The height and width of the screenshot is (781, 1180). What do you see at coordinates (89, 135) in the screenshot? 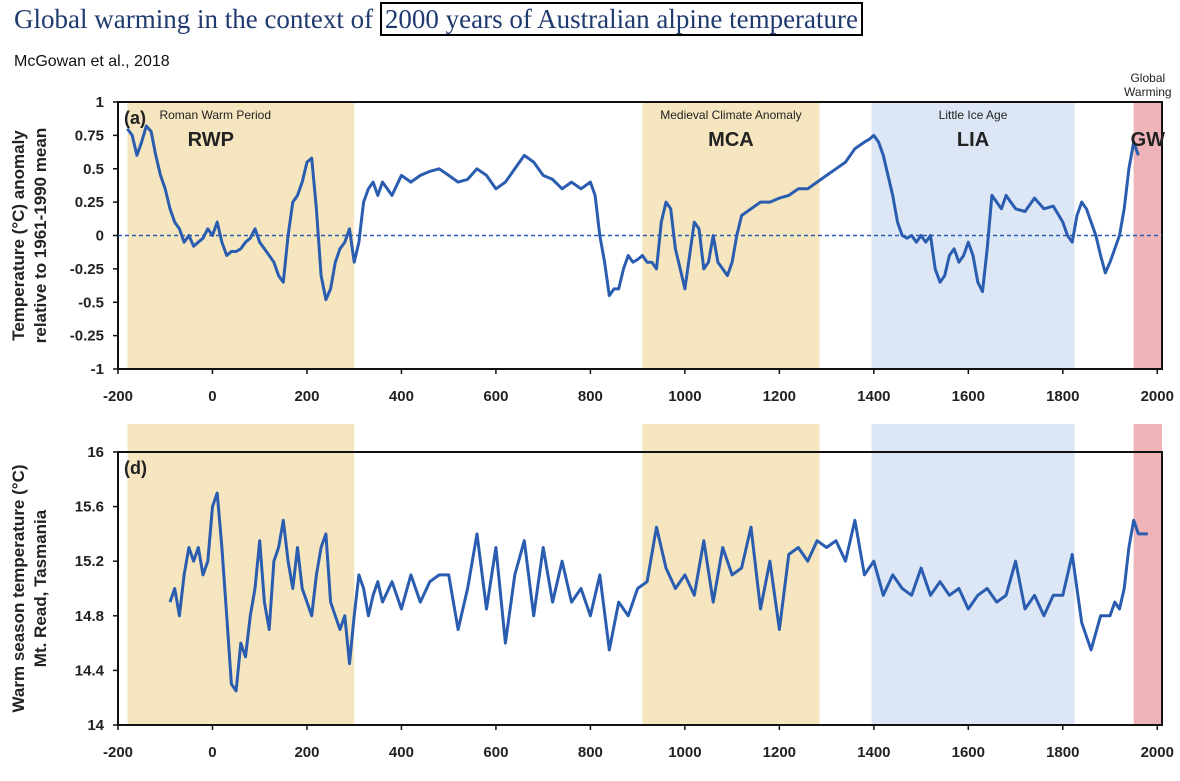
I see `y-tick-label: 0.75` at bounding box center [89, 135].